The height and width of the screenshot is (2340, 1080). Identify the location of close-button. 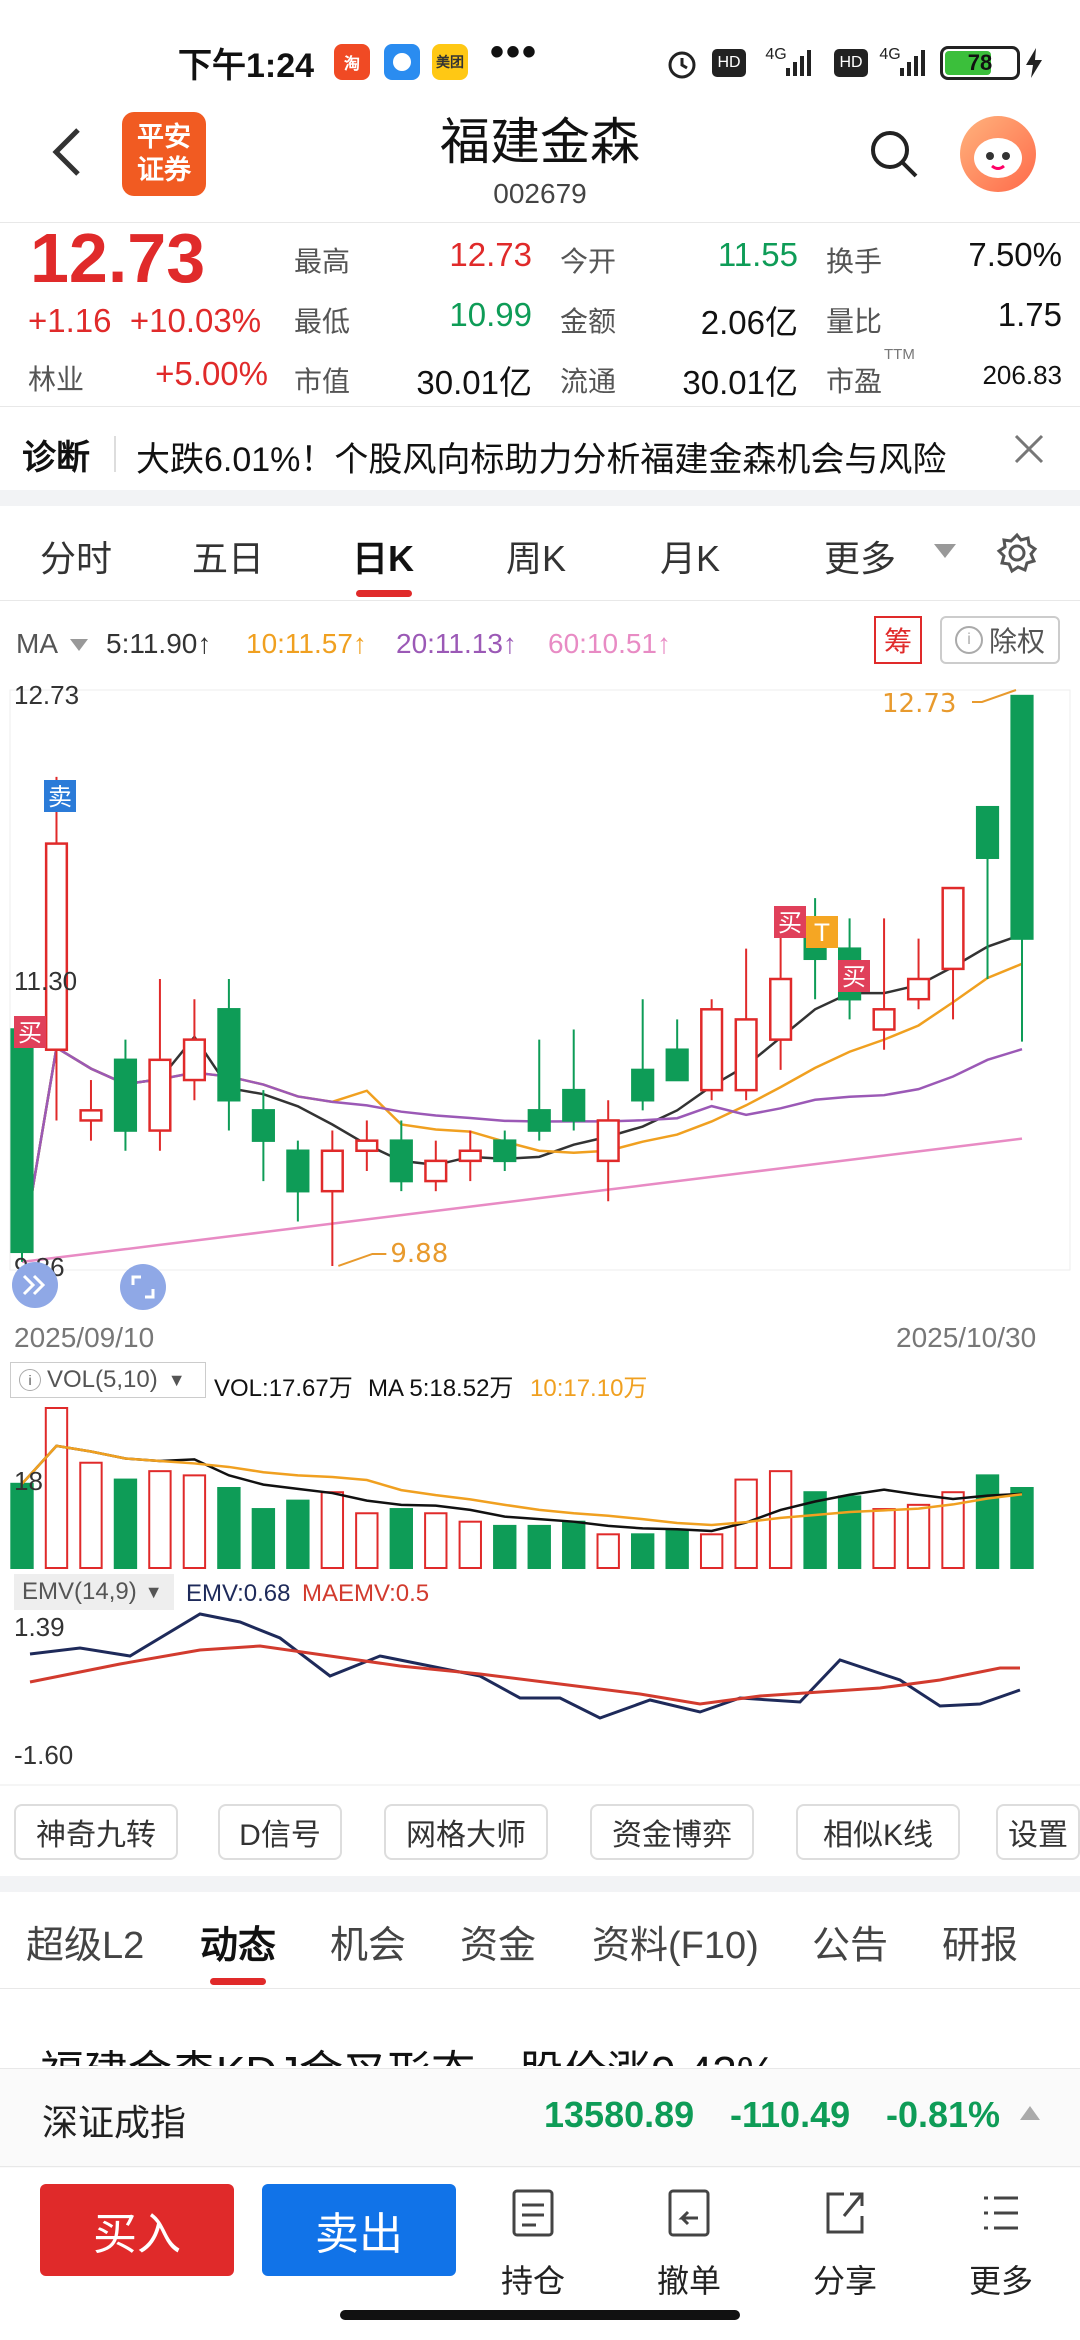
(1029, 449).